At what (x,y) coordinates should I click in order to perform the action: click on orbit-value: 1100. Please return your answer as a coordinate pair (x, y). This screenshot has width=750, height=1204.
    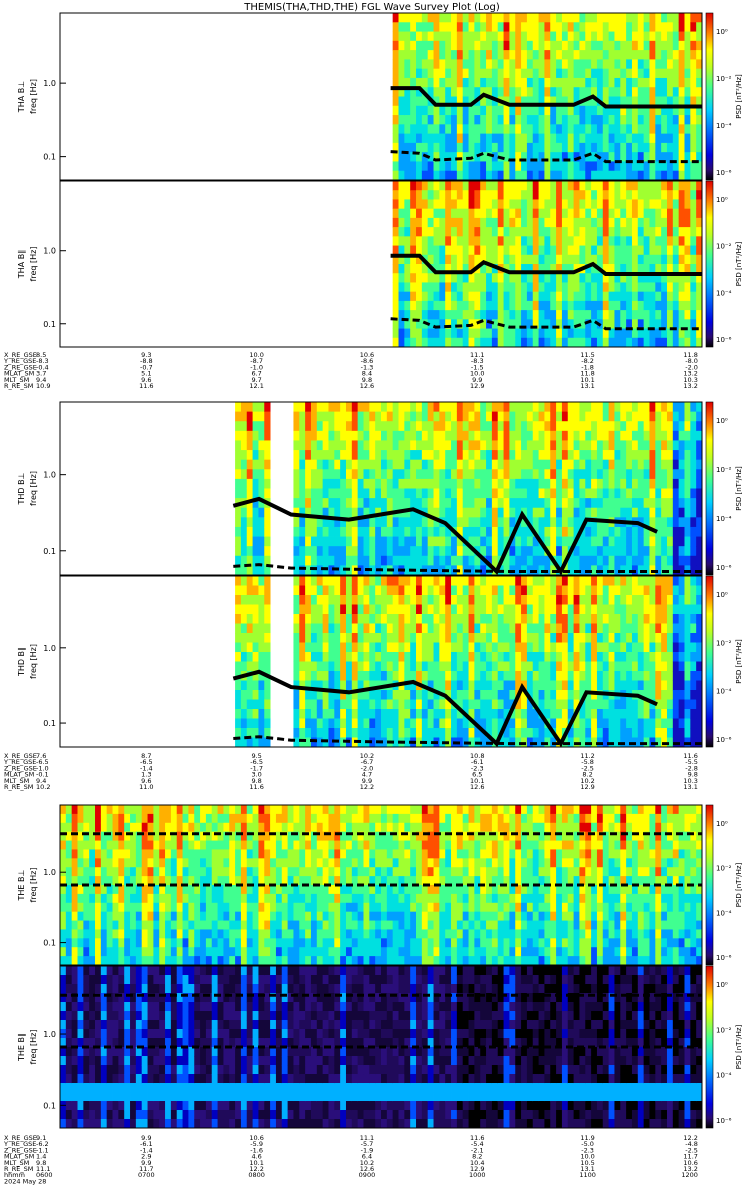
    Looking at the image, I should click on (587, 1175).